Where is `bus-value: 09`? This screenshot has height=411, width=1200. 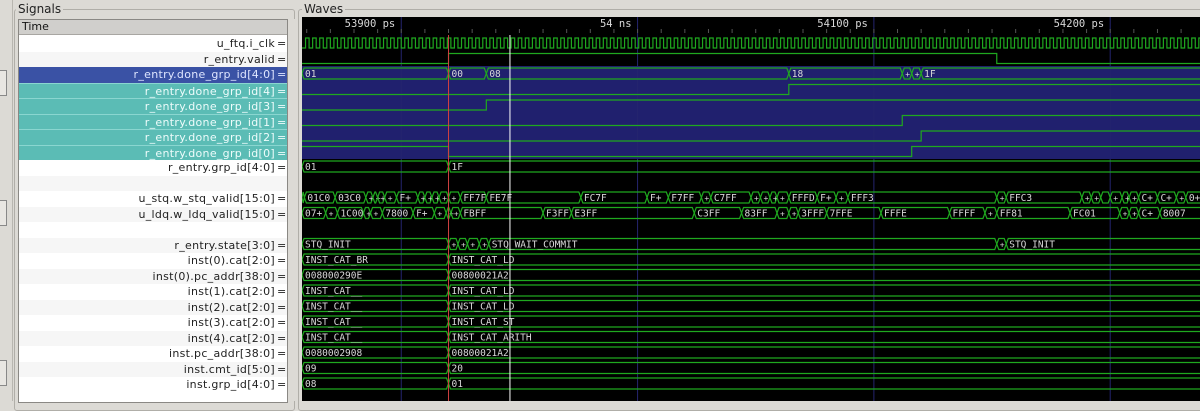
bus-value: 09 is located at coordinates (311, 369).